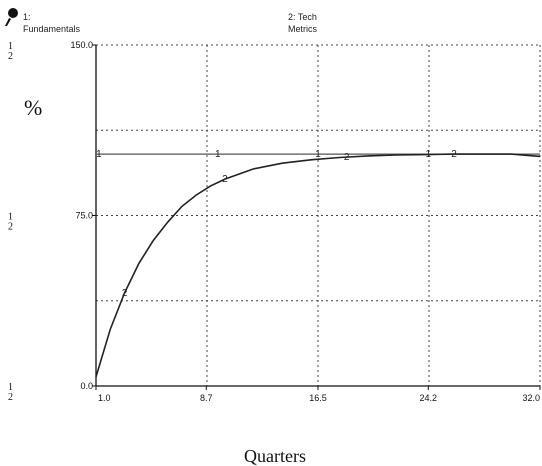  I want to click on x-tick-label: 24.2, so click(429, 398).